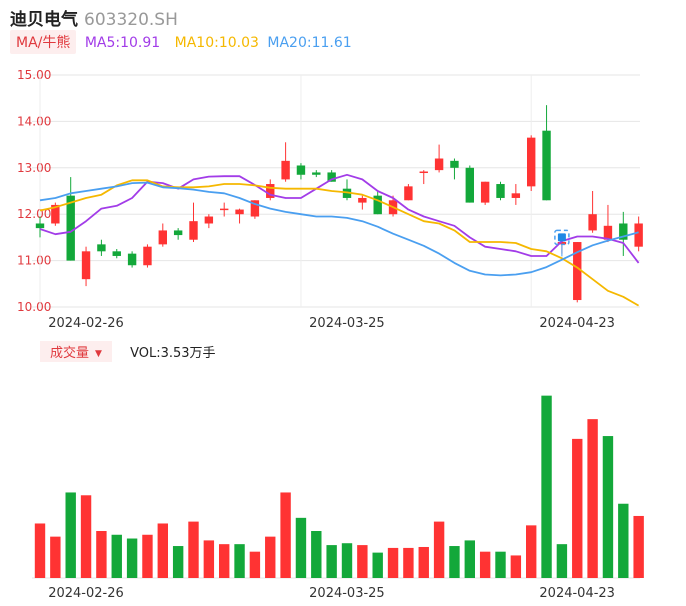 The image size is (686, 606). What do you see at coordinates (128, 351) in the screenshot?
I see `volume-legend: 成交量 ▼ VOL:3.53万手` at bounding box center [128, 351].